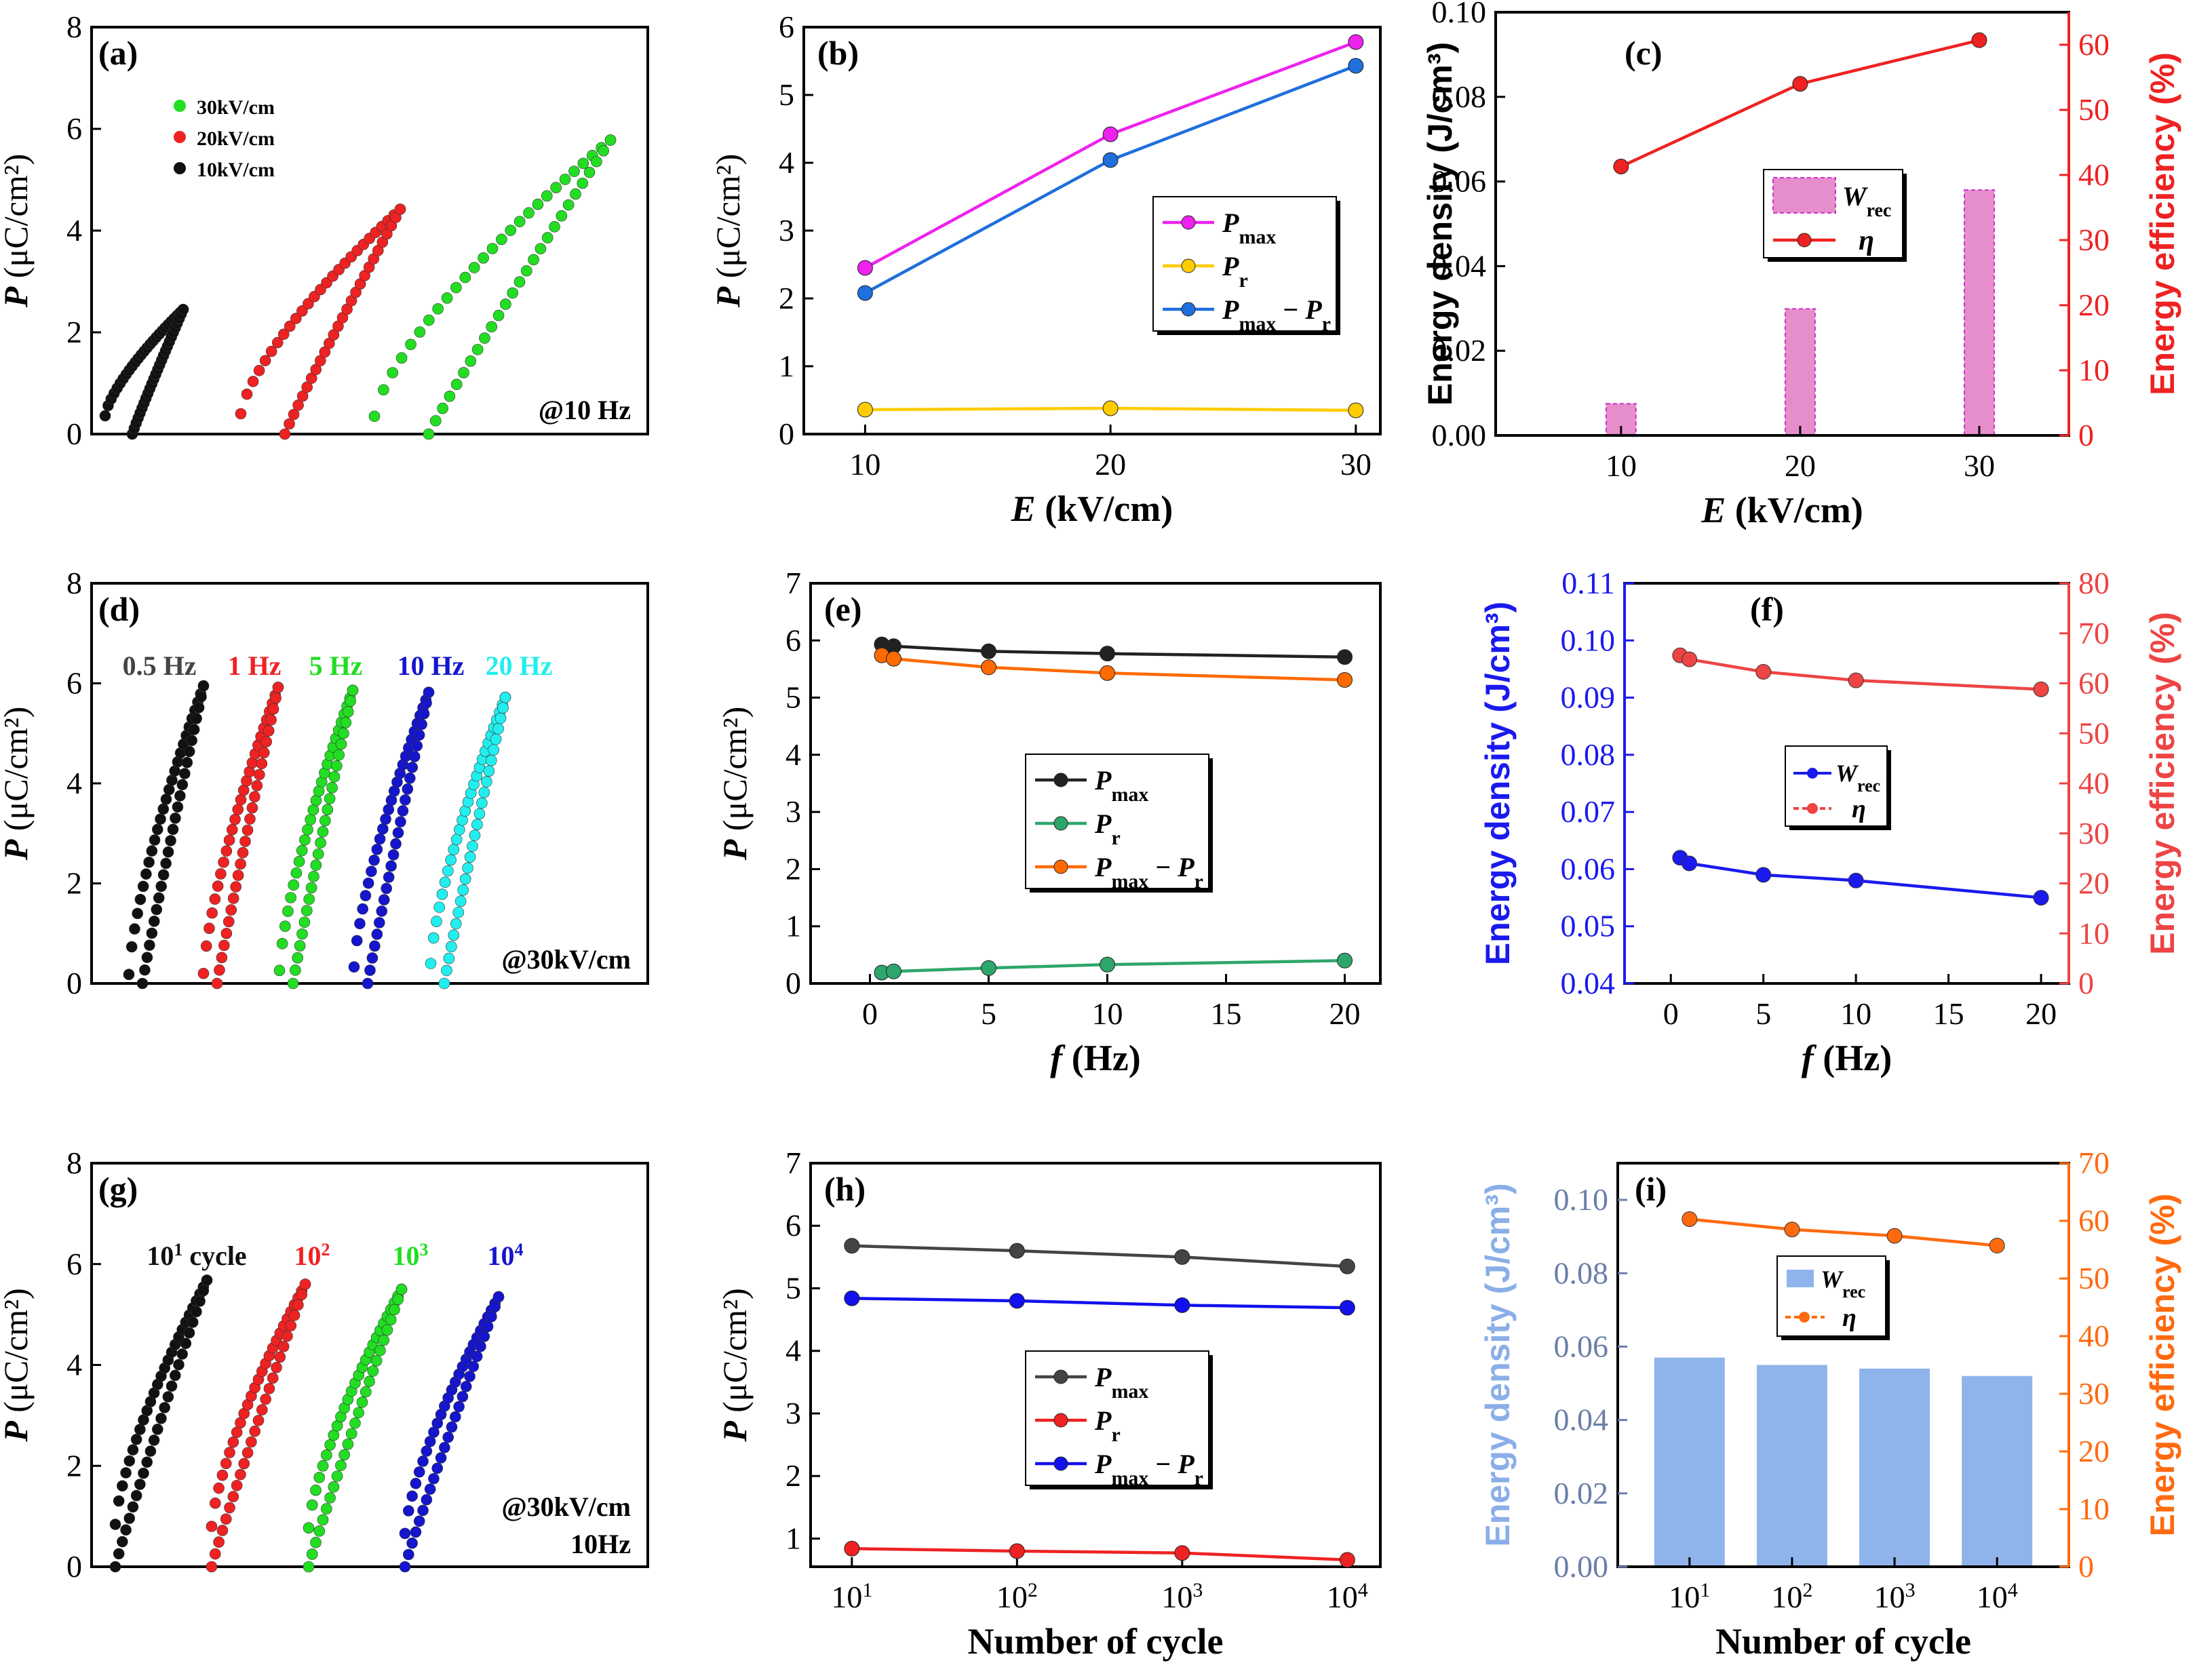 This screenshot has height=1680, width=2195. What do you see at coordinates (1800, 373) in the screenshot?
I see `bar` at bounding box center [1800, 373].